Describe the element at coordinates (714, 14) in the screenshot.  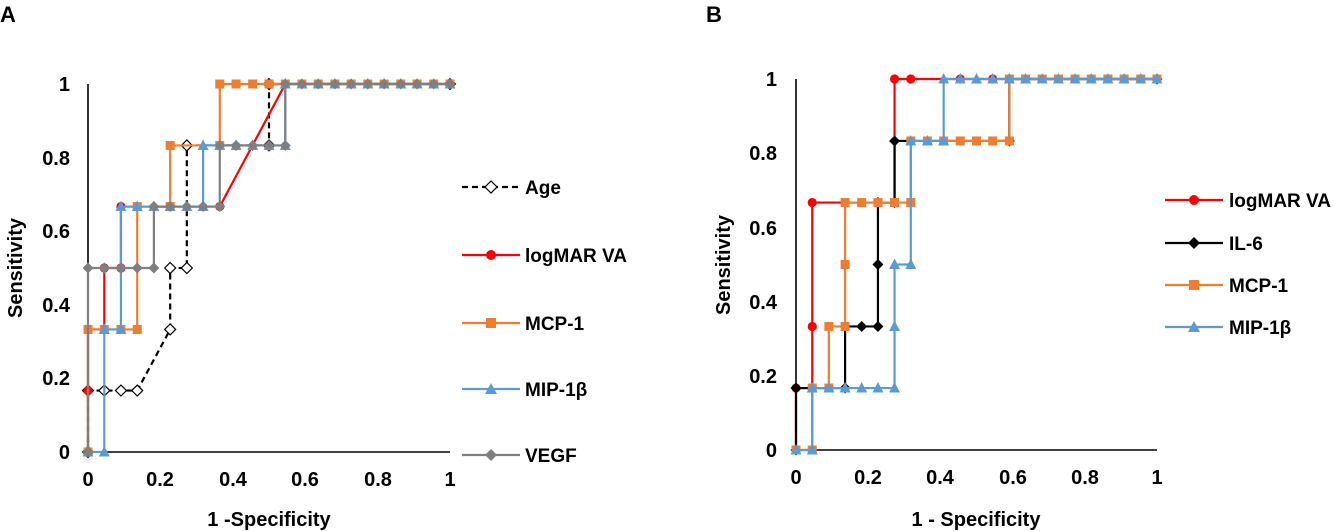
I see `panel-b-letter: B` at that location.